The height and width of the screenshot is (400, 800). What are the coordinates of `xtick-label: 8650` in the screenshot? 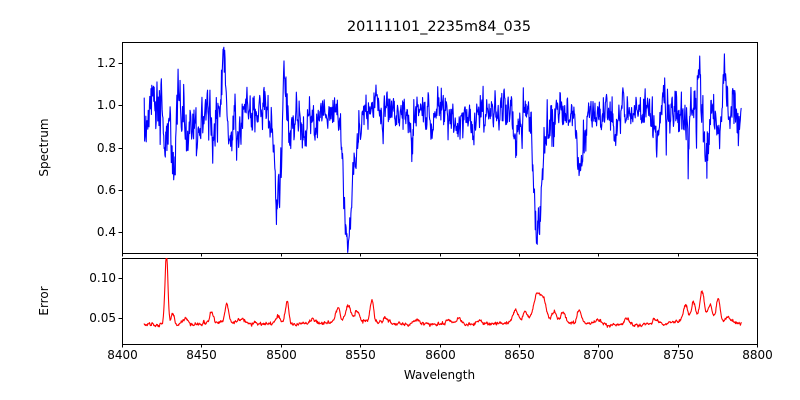 It's located at (519, 355).